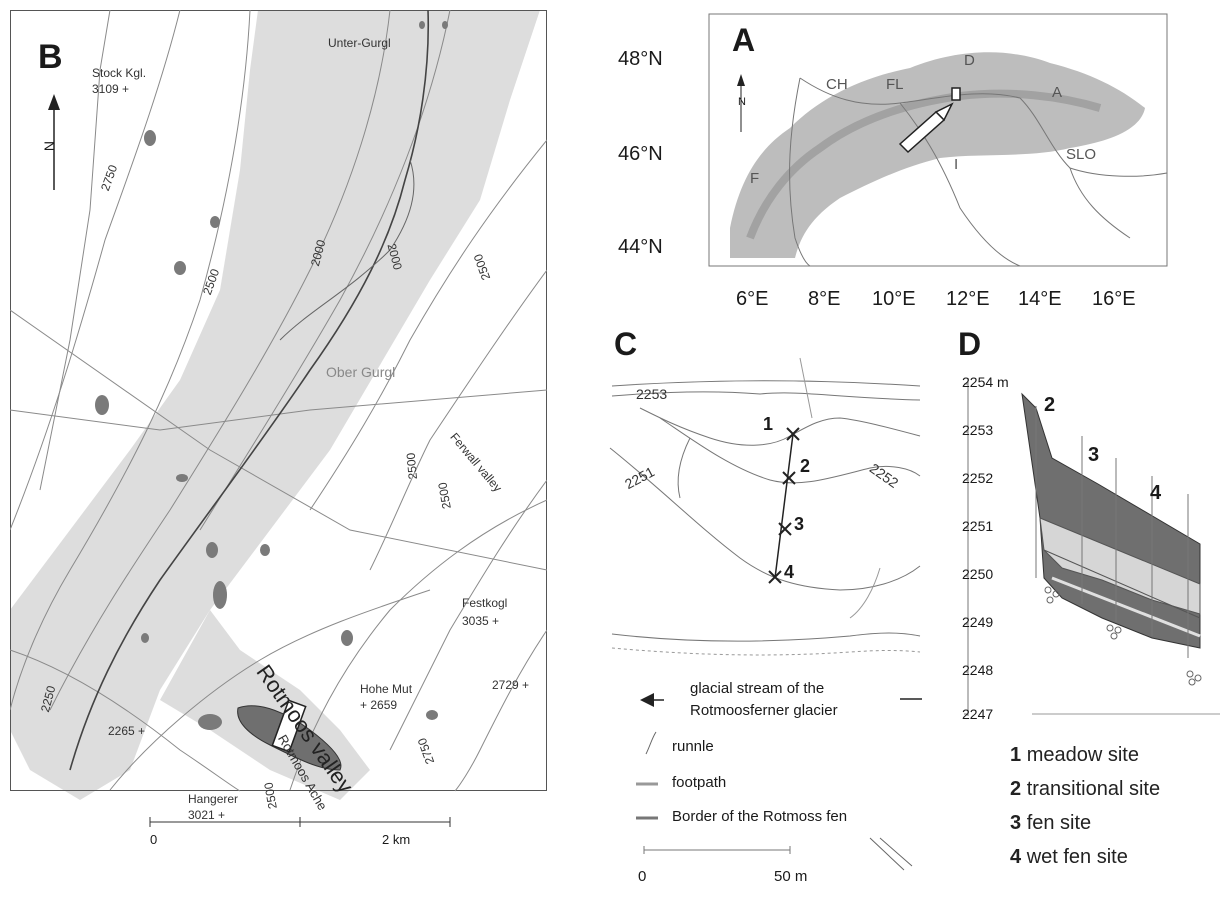 Image resolution: width=1222 pixels, height=903 pixels. Describe the element at coordinates (300, 822) in the screenshot. I see `scale-bar-b` at that location.